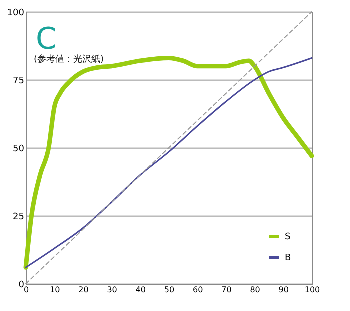 The width and height of the screenshot is (350, 311). What do you see at coordinates (55, 290) in the screenshot?
I see `x-tick-label: 10` at bounding box center [55, 290].